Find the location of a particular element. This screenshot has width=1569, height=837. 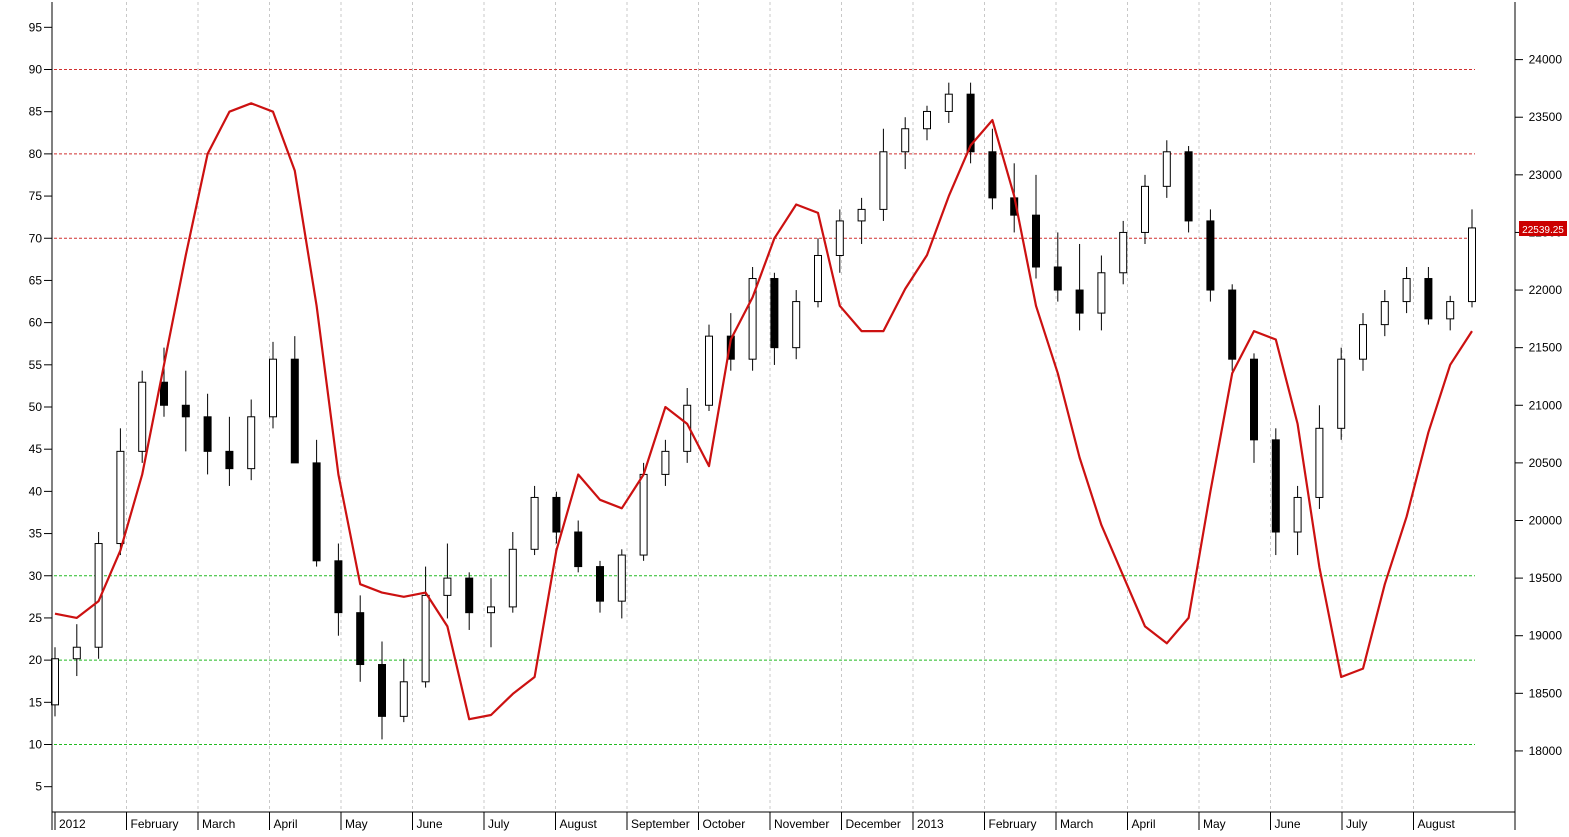

right-tick-label: 20500 is located at coordinates (1546, 463).